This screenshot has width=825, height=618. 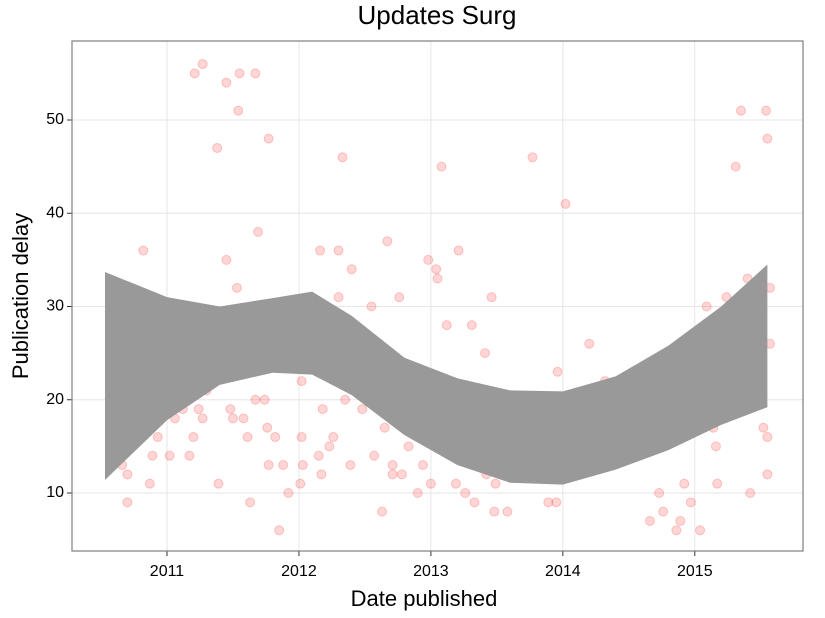 I want to click on y-axis-title: Publication delay, so click(x=20, y=296).